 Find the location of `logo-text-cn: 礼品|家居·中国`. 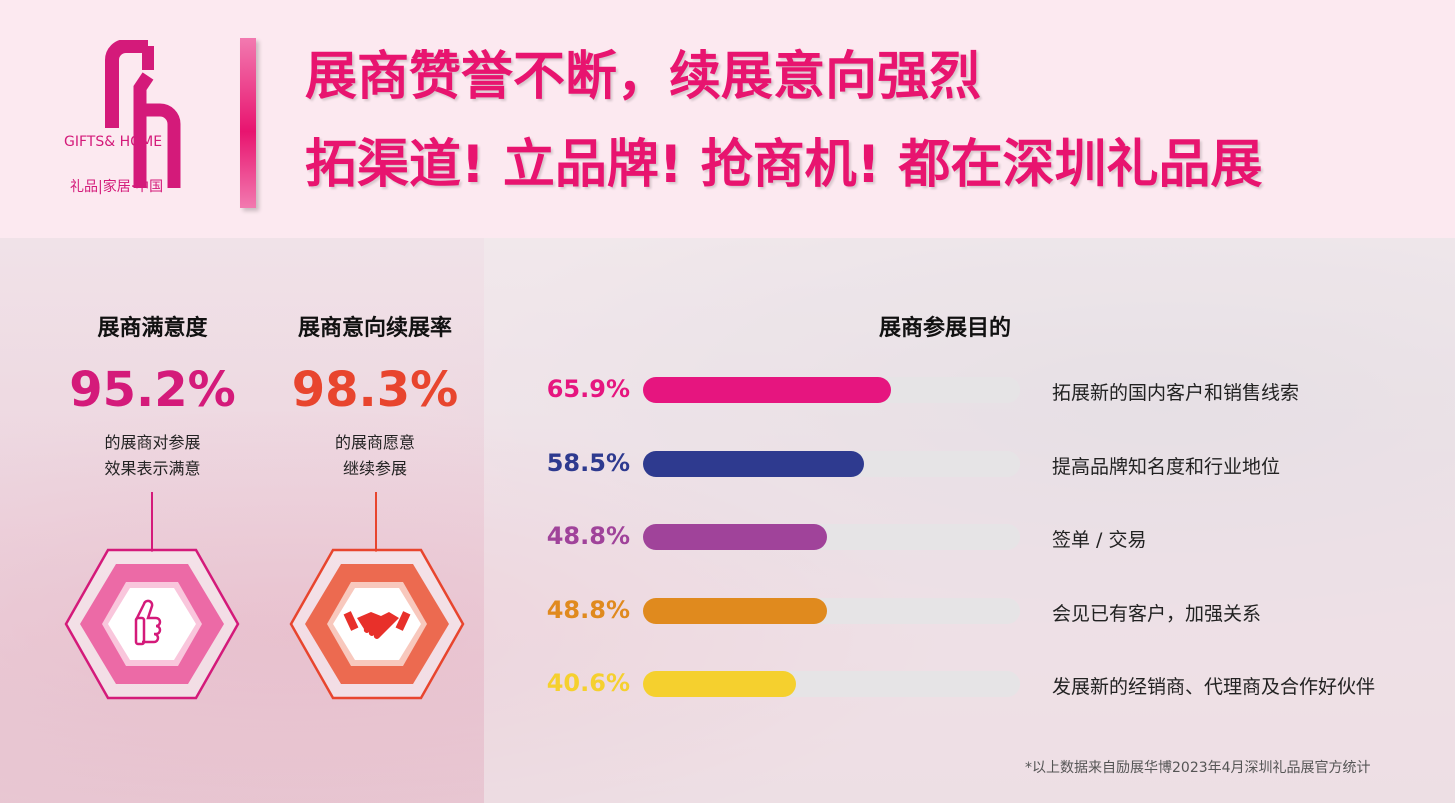

logo-text-cn: 礼品|家居·中国 is located at coordinates (117, 187).